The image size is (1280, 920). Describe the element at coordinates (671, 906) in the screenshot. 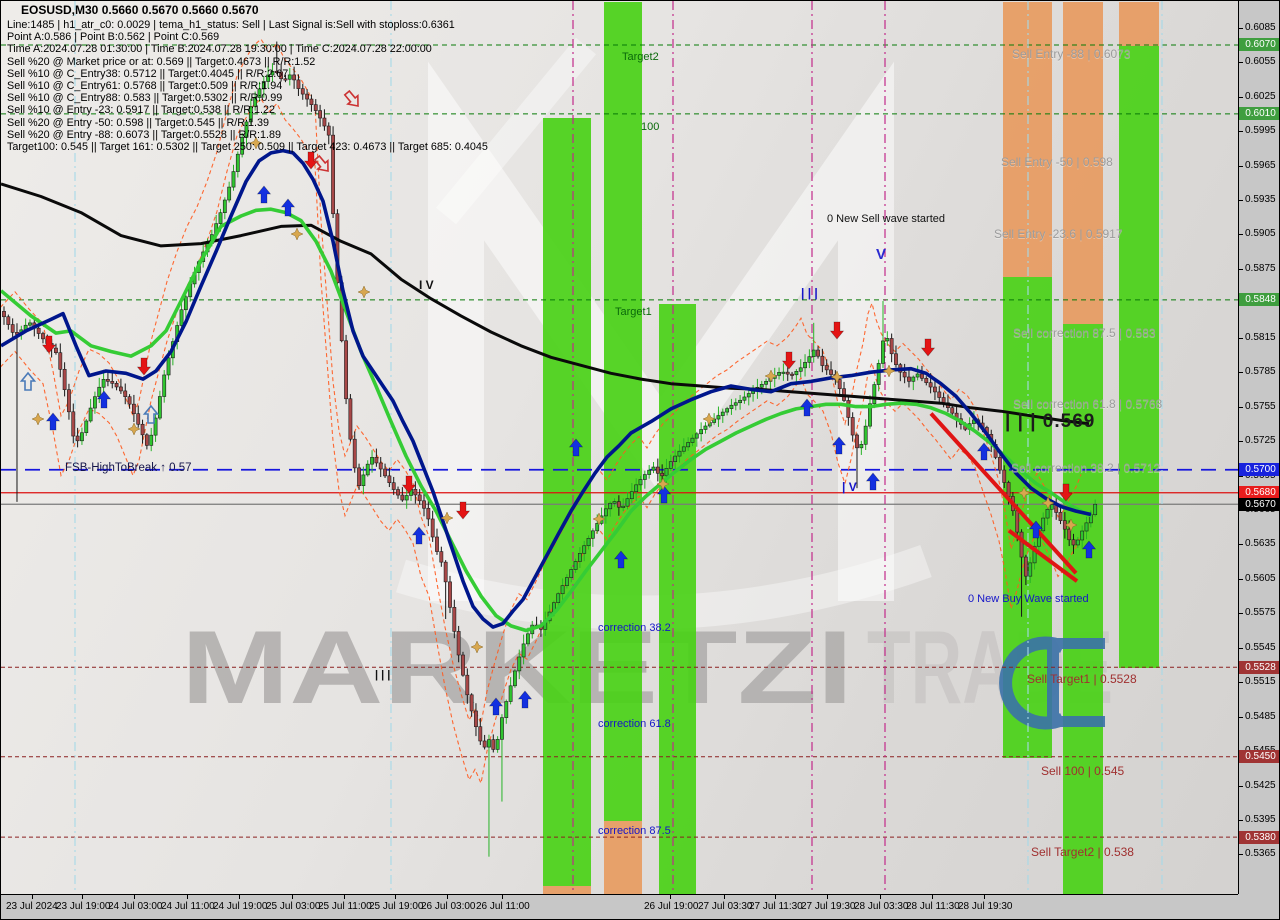

I see `time-tick: 26 Jul 19:00` at that location.